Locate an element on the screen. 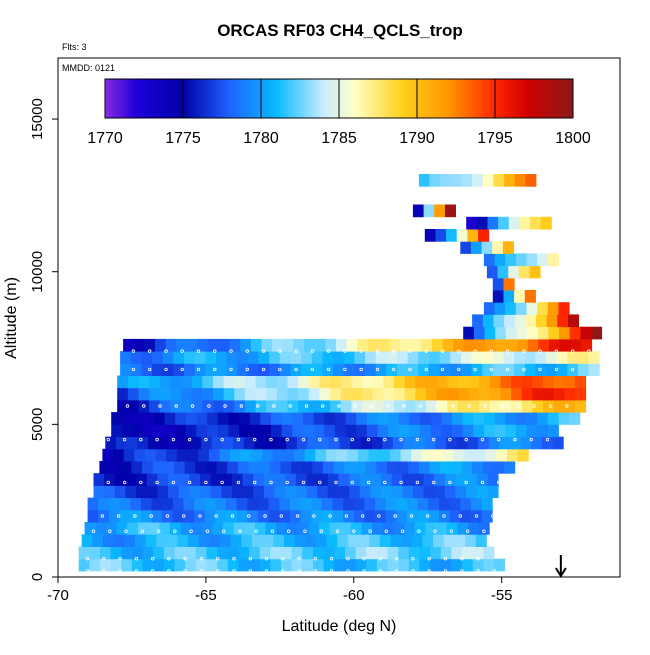  y-axis: 0 5000 10000 15000 is located at coordinates (43, 339).